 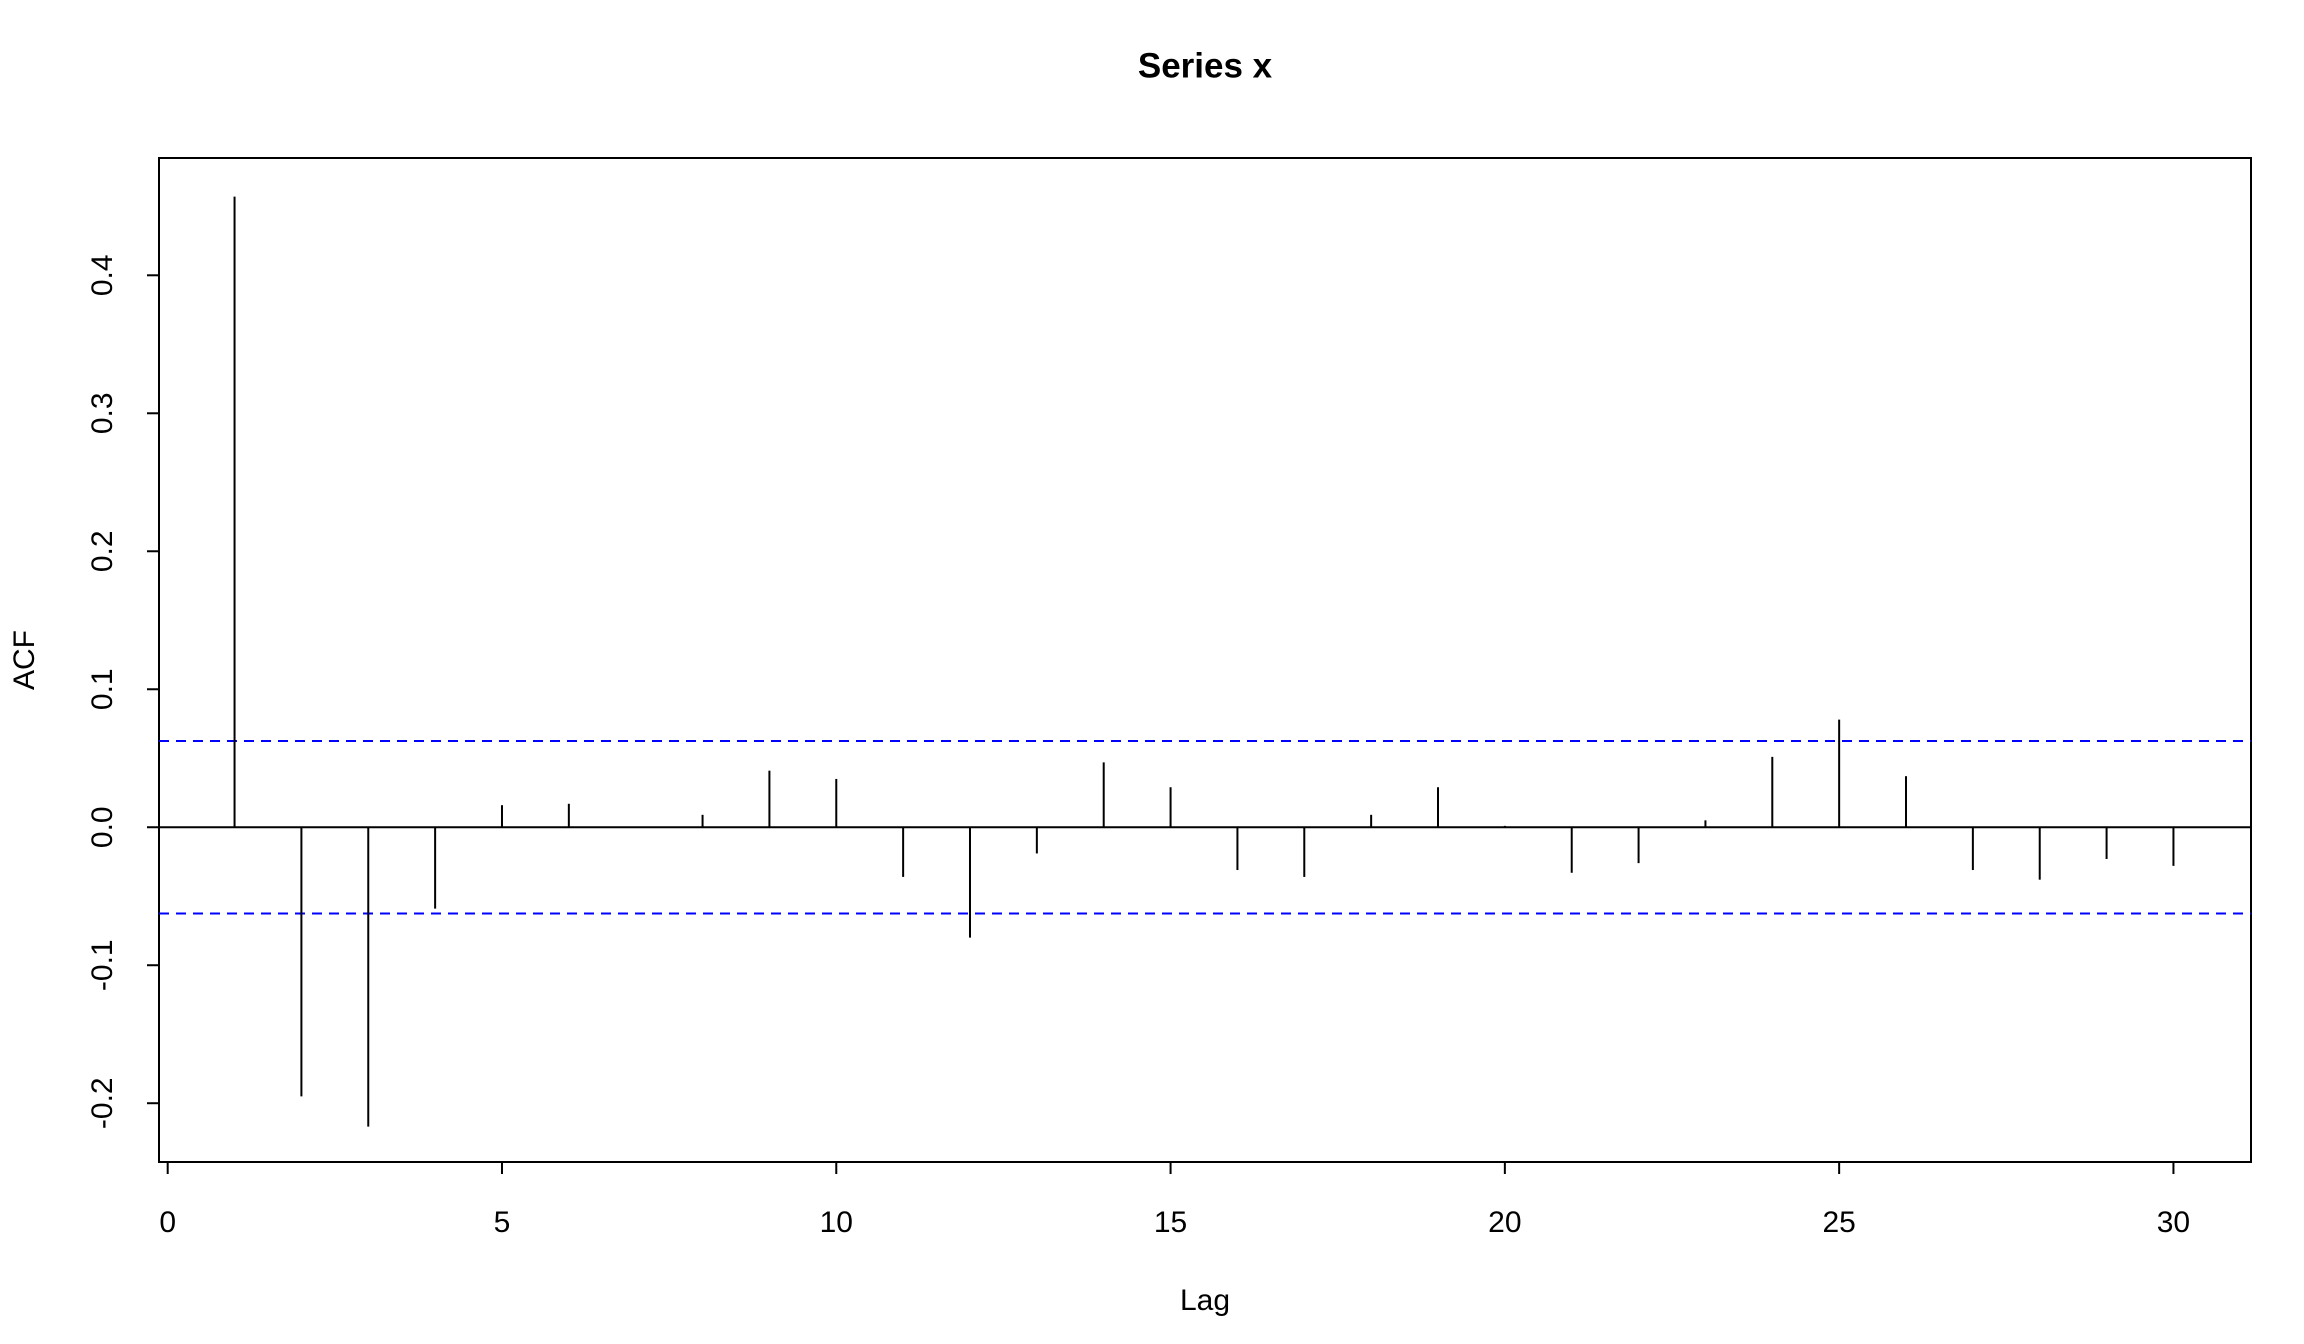 I want to click on x-tick-label: 25, so click(x=1838, y=1222).